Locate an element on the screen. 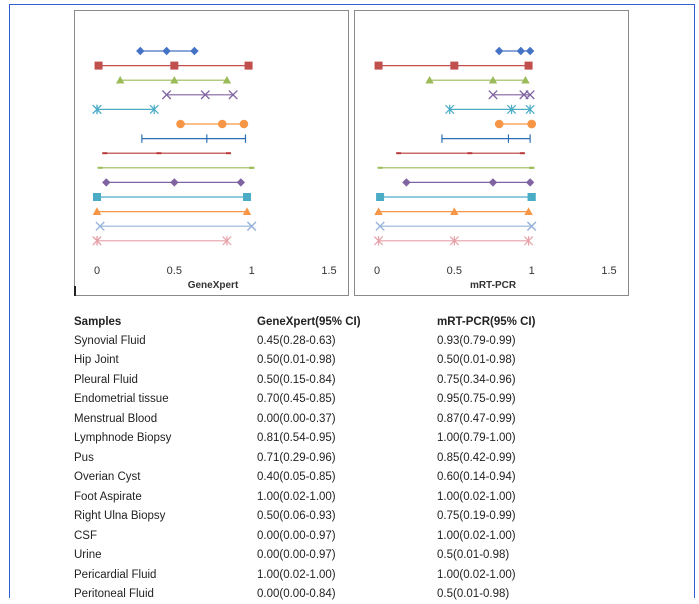 This screenshot has width=699, height=604. genexpert-cell: 0.50(0.15-0.84) is located at coordinates (347, 380).